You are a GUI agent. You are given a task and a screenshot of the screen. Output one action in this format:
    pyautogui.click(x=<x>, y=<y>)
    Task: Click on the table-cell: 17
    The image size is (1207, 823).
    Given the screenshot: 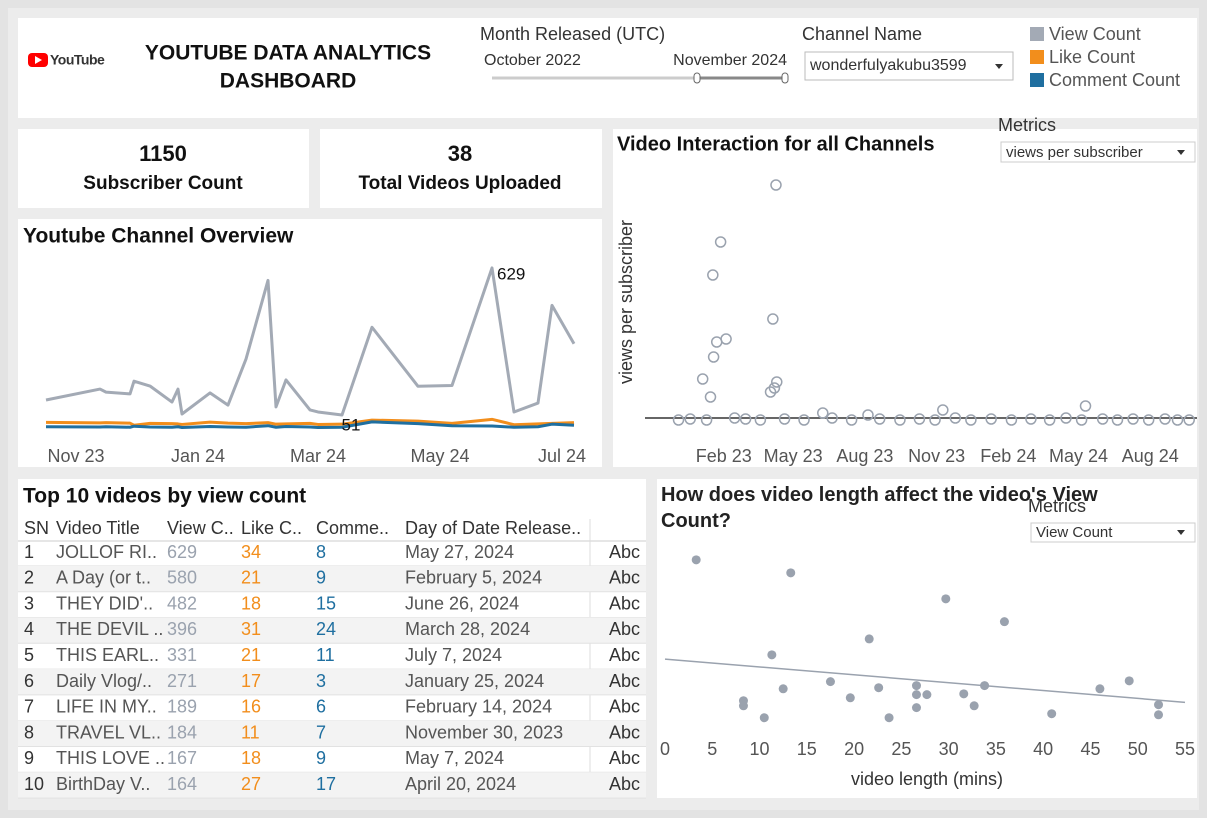 What is the action you would take?
    pyautogui.click(x=251, y=681)
    